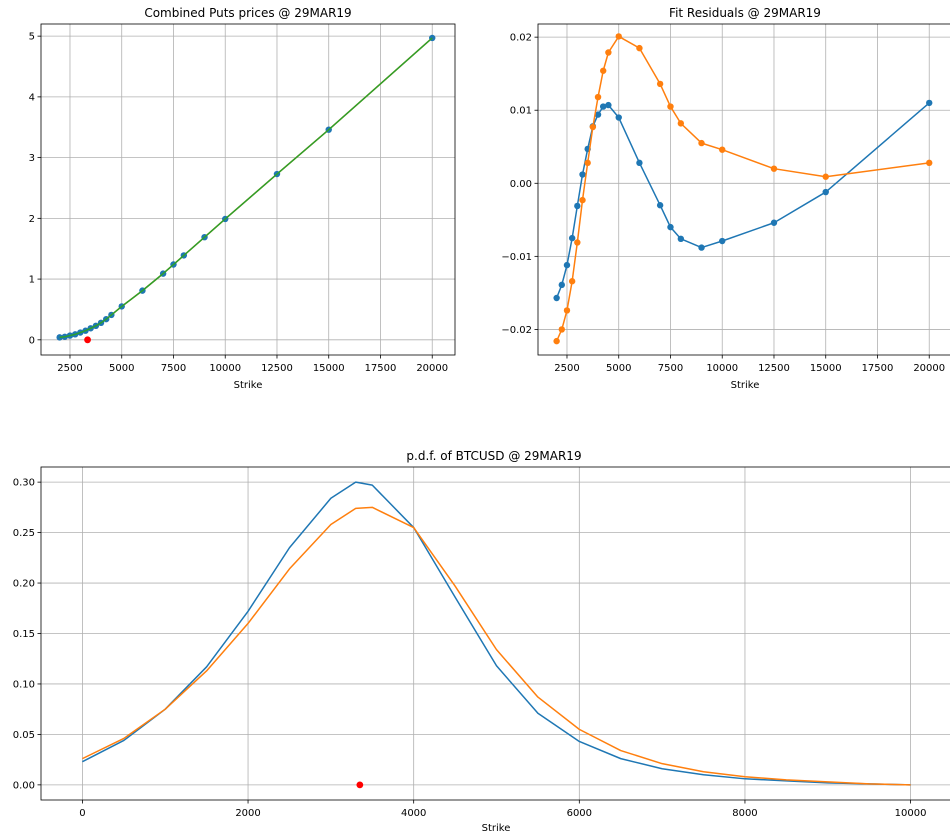 The width and height of the screenshot is (950, 835). What do you see at coordinates (32, 280) in the screenshot?
I see `y-tick-label: 1` at bounding box center [32, 280].